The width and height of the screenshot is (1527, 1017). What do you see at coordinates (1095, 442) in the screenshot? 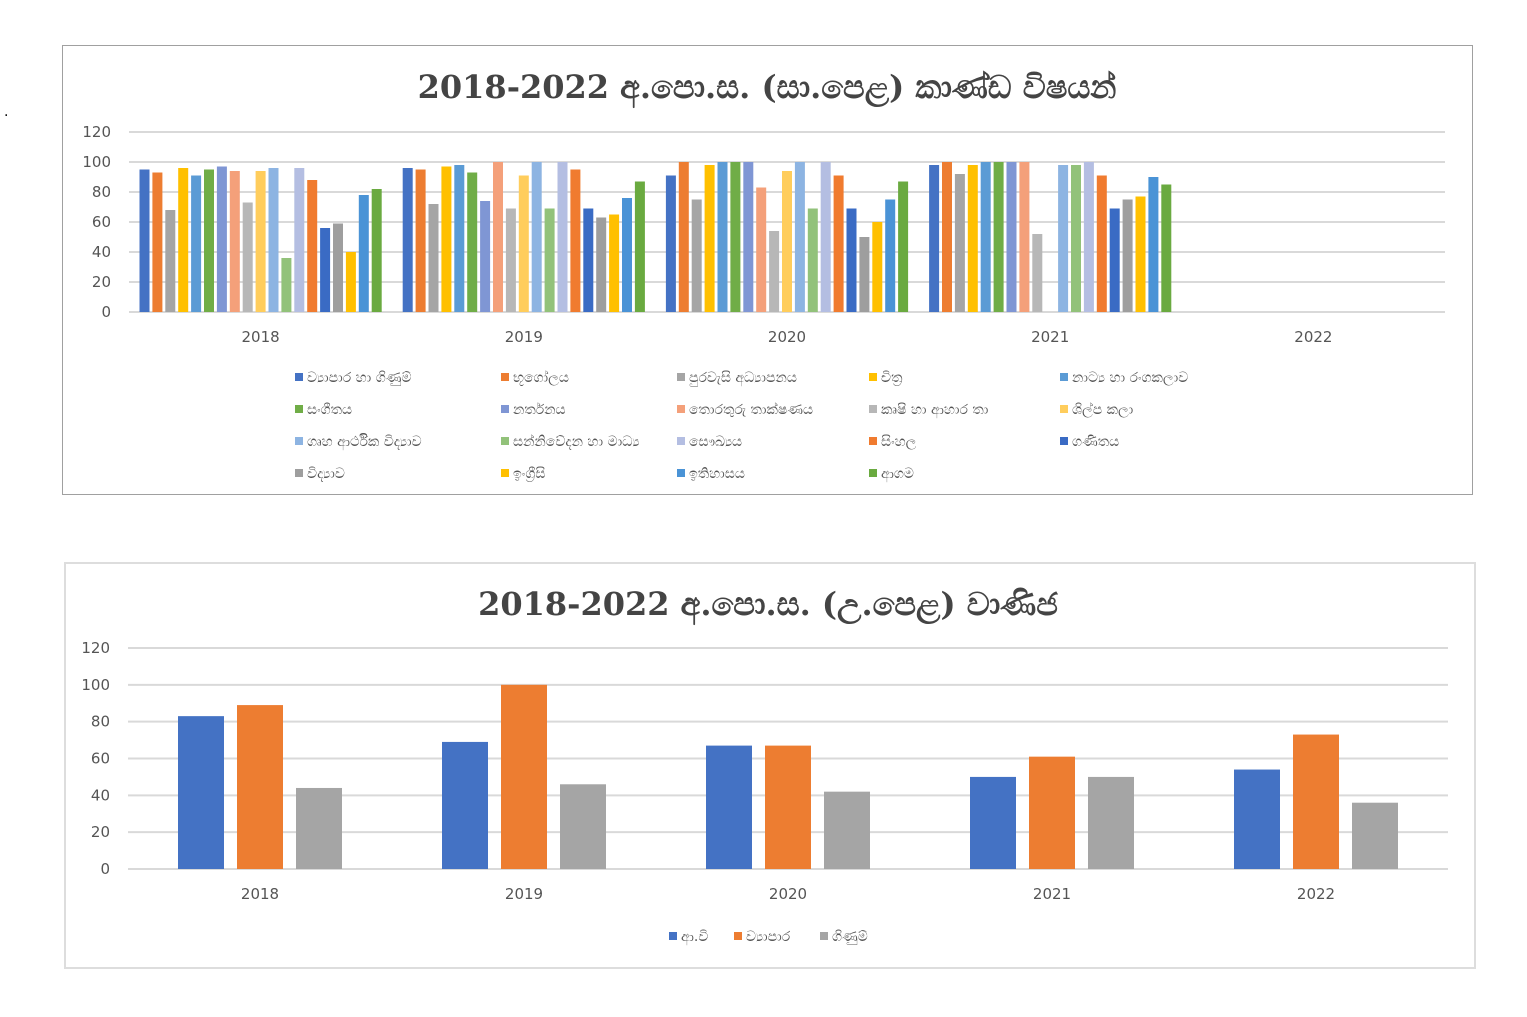
I see `legend-label: ගණිතය` at bounding box center [1095, 442].